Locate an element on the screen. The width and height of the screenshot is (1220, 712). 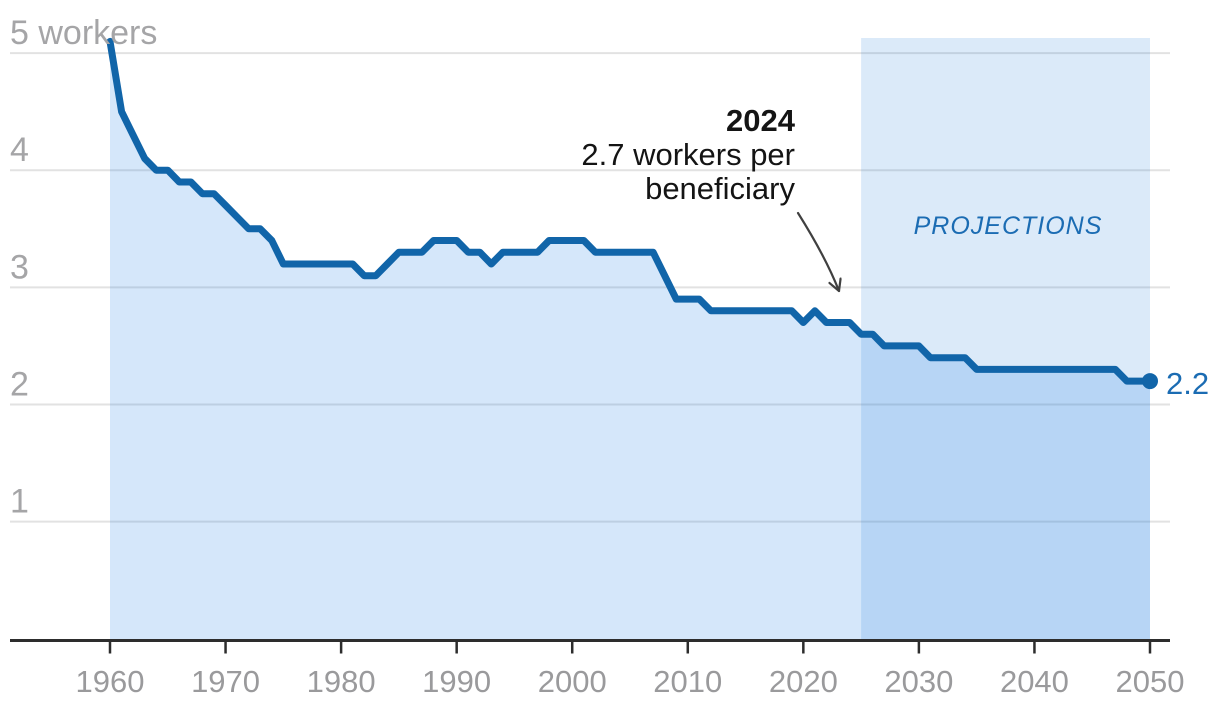
annotation-line2: 2.7 workers per is located at coordinates (688, 154).